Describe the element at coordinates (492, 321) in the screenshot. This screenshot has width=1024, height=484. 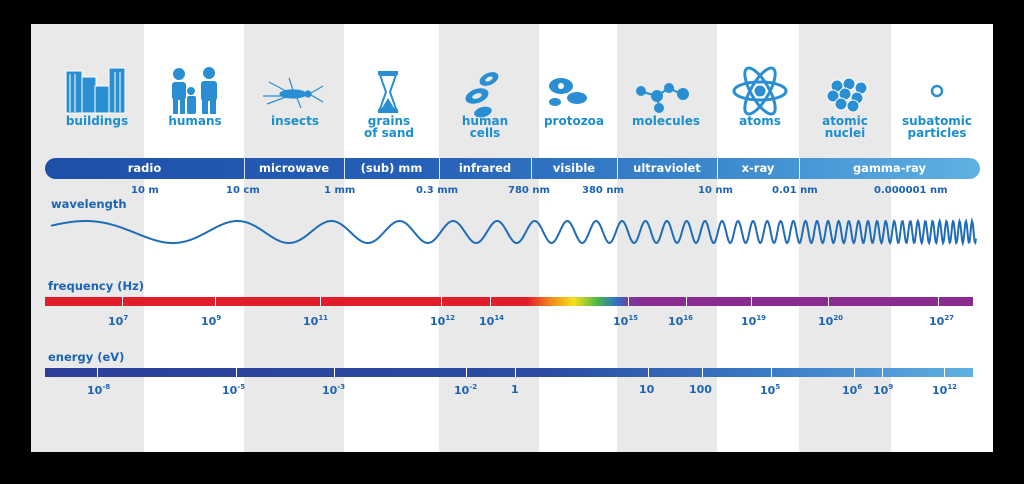
I see `frequency-label: 1014` at that location.